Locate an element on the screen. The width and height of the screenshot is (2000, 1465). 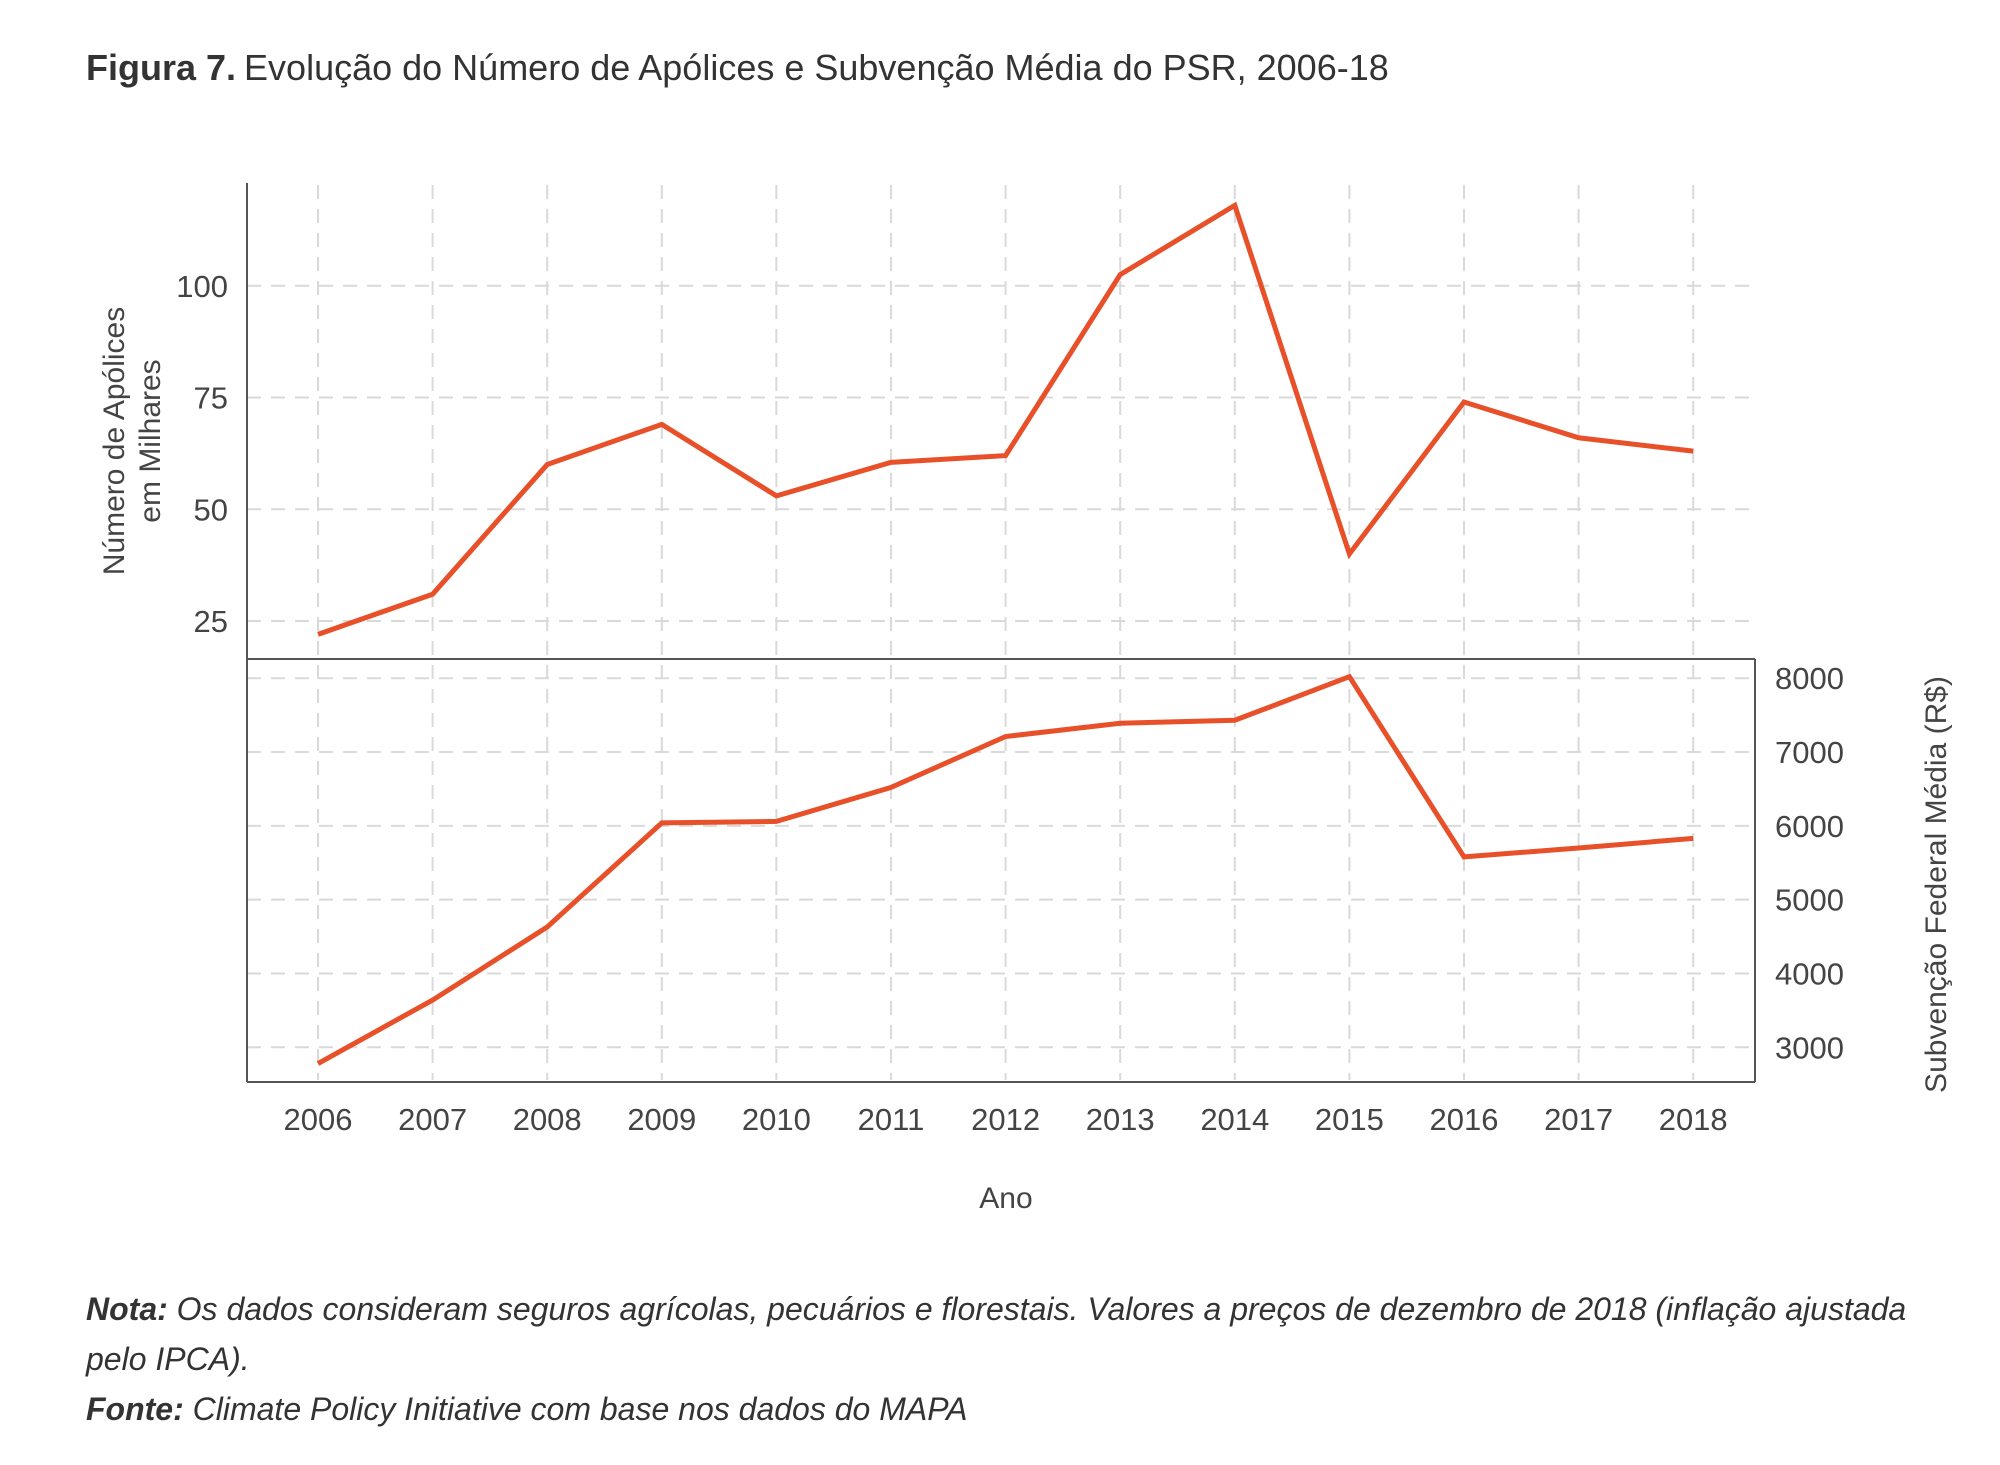
nota-label: Nota: is located at coordinates (127, 1309).